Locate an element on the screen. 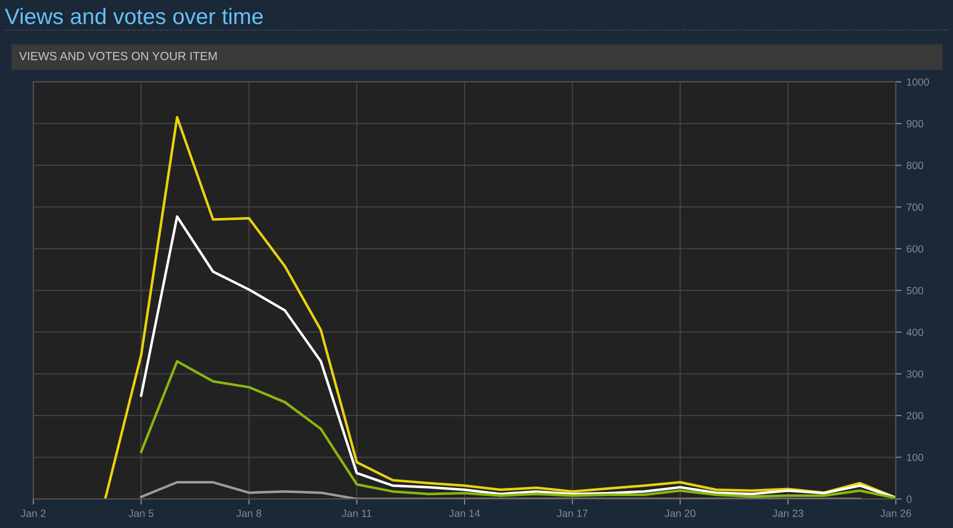 This screenshot has width=953, height=528. x-tick-label: Jan 14 is located at coordinates (464, 514).